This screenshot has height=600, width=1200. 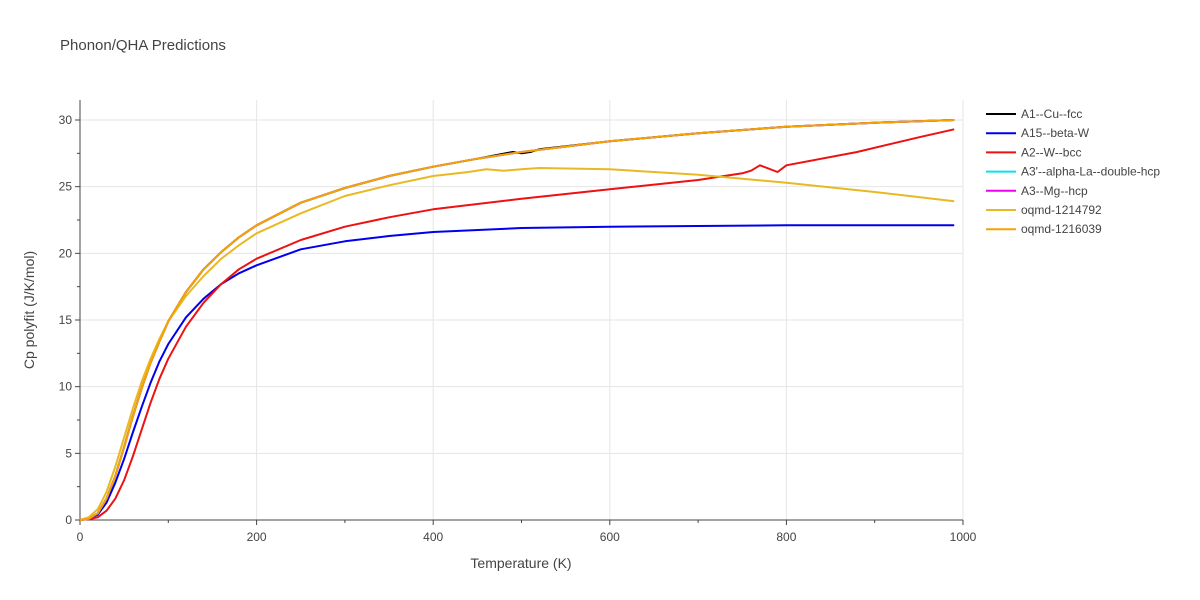 I want to click on legend-item-1: A1--Cu--fcc, so click(x=1034, y=114).